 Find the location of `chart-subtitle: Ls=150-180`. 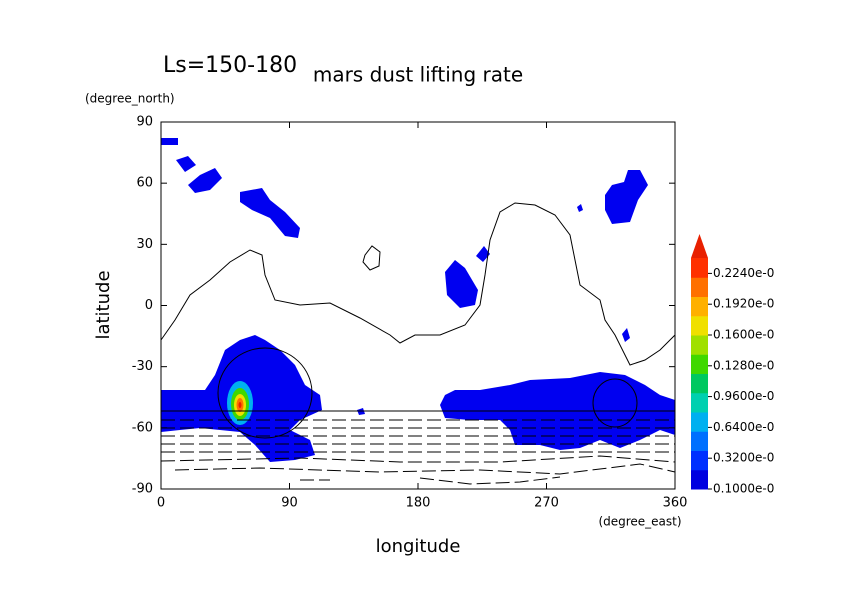

chart-subtitle: Ls=150-180 is located at coordinates (230, 65).